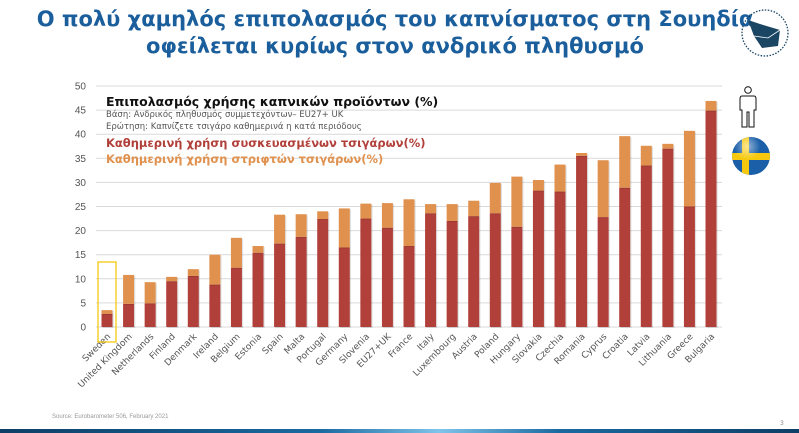 Image resolution: width=799 pixels, height=433 pixels. Describe the element at coordinates (625, 257) in the screenshot. I see `bar-packaged-Croatia` at that location.